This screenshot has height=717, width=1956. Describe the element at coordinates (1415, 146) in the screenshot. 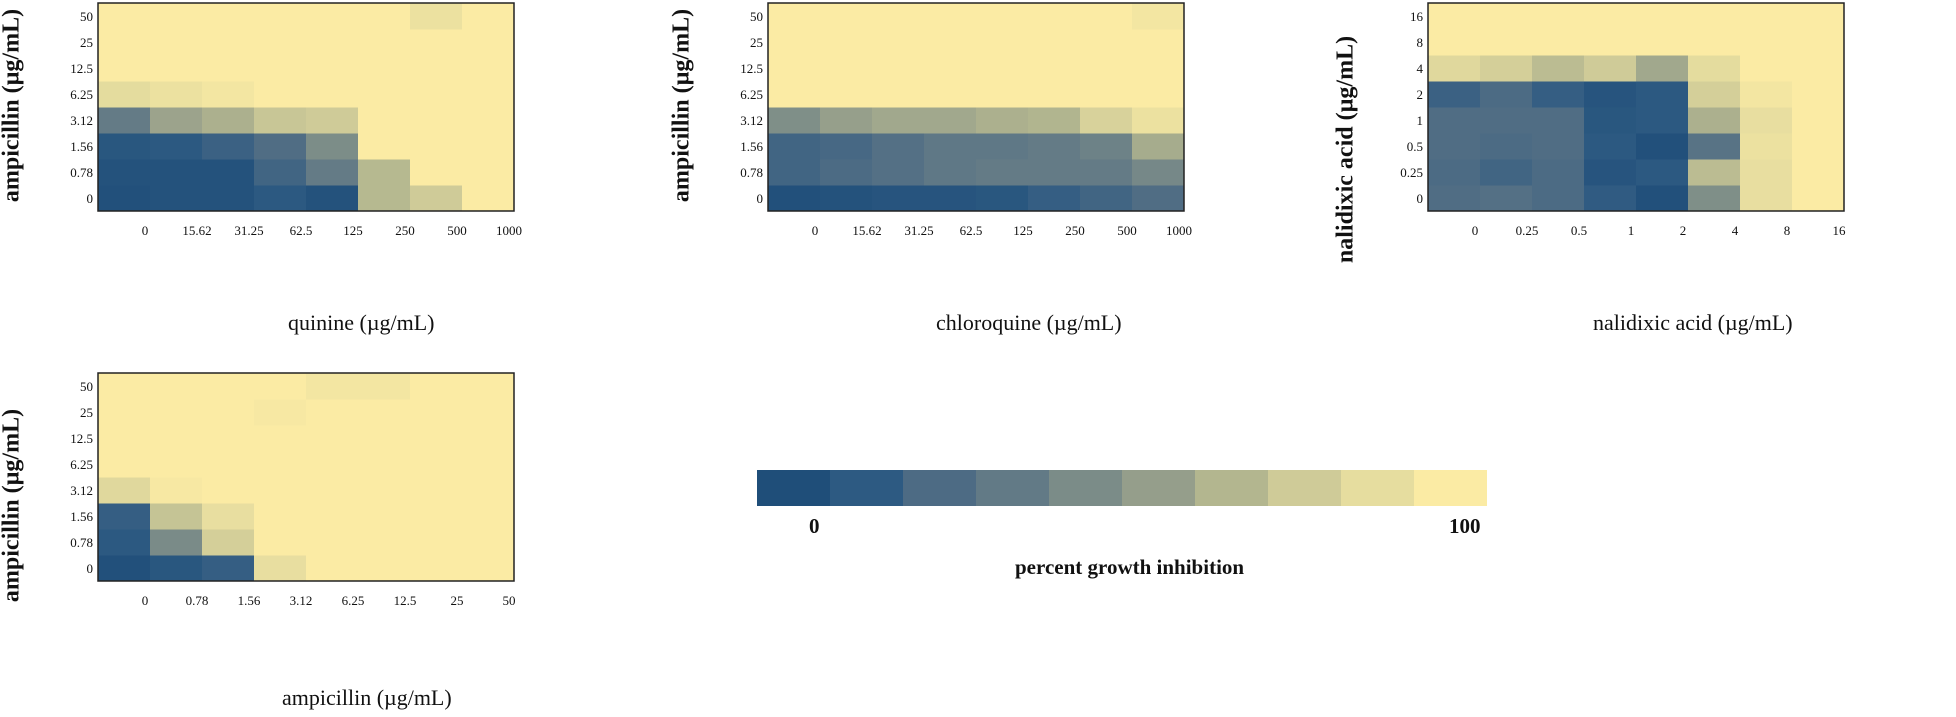

I see `y-tick-label: 0.5` at that location.